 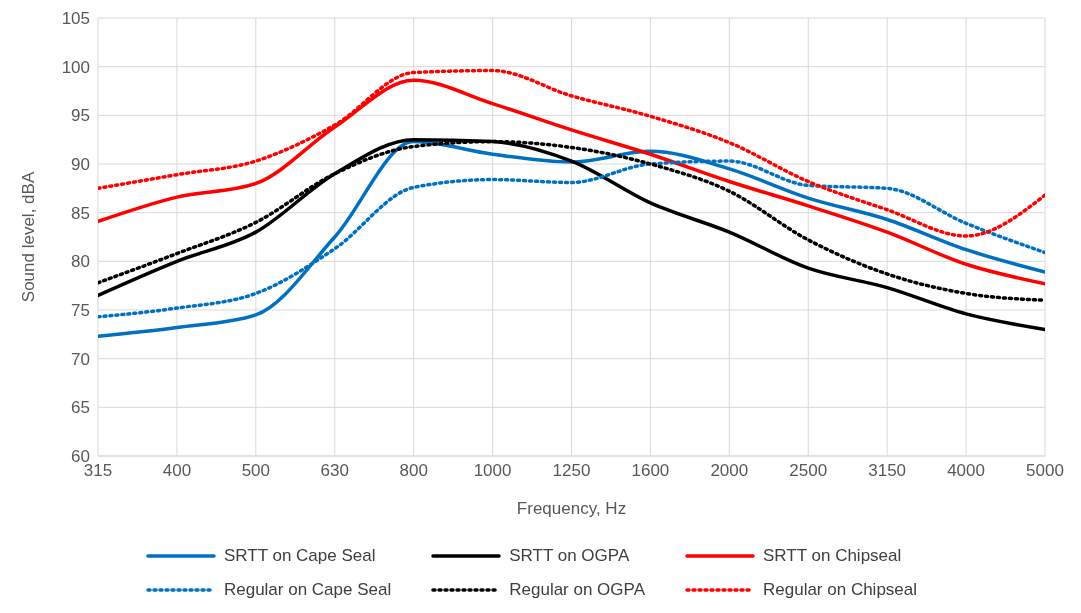 I want to click on y-tick-label: 80, so click(x=80, y=262).